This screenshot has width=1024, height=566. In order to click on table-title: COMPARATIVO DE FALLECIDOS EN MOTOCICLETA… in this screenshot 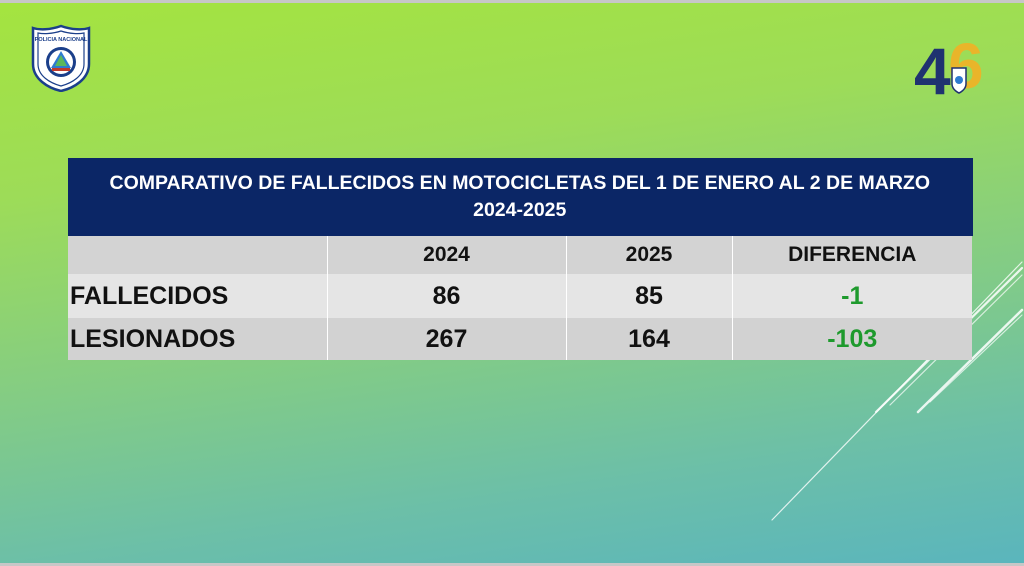, I will do `click(520, 197)`.